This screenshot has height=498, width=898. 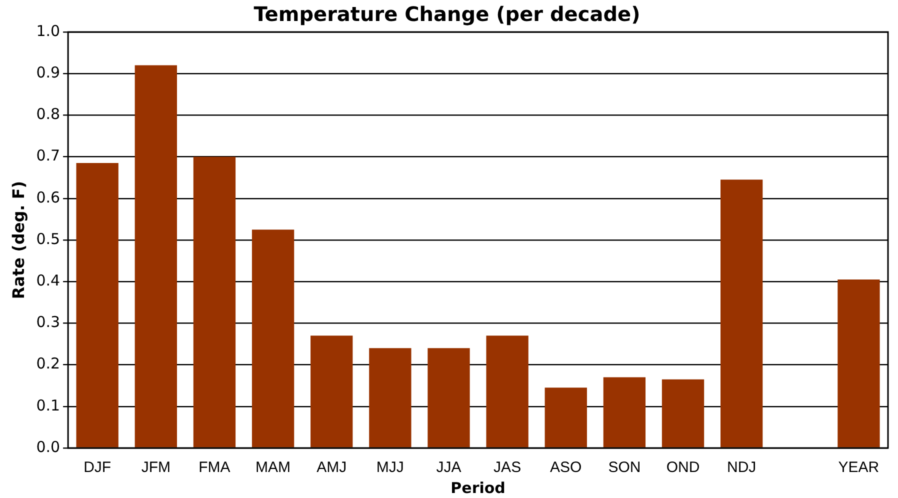 I want to click on x-tick-label: JAS, so click(x=508, y=467).